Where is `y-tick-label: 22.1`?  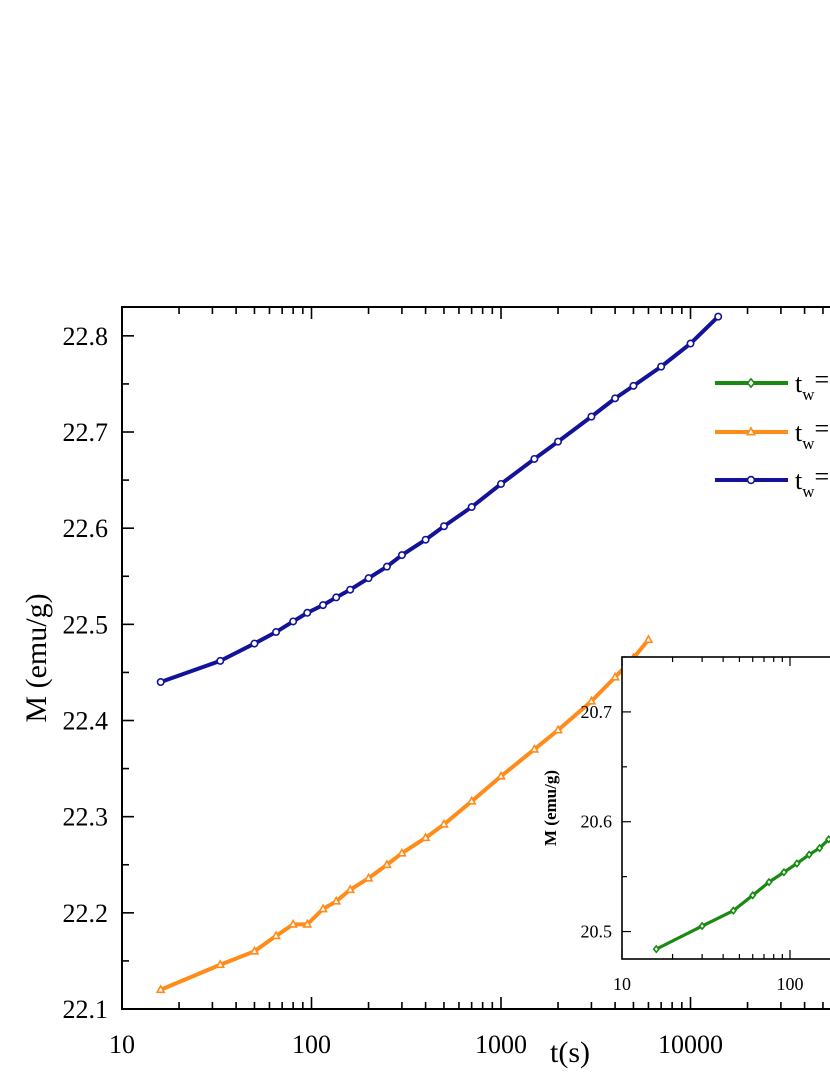 y-tick-label: 22.1 is located at coordinates (86, 1009).